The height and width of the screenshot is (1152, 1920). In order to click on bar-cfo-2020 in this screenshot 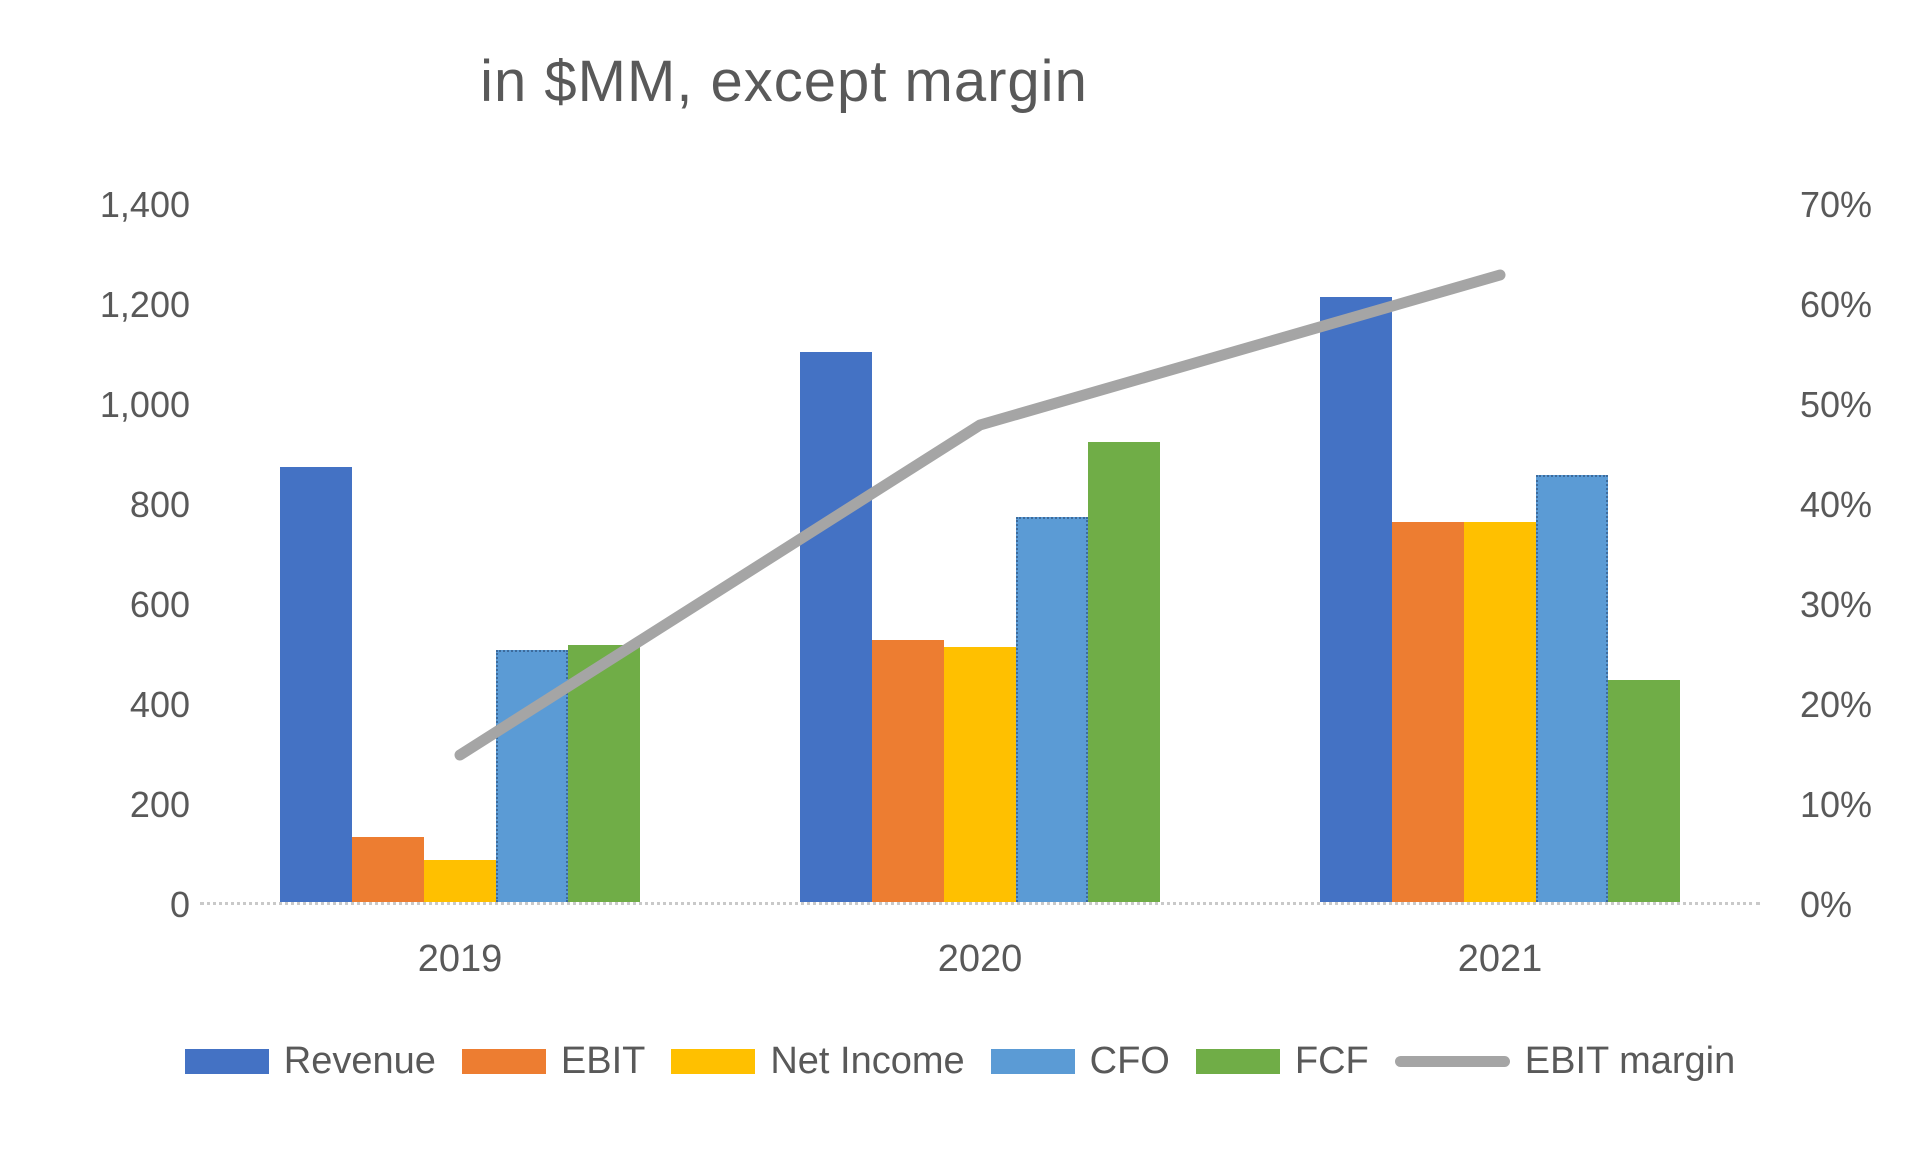, I will do `click(1052, 709)`.